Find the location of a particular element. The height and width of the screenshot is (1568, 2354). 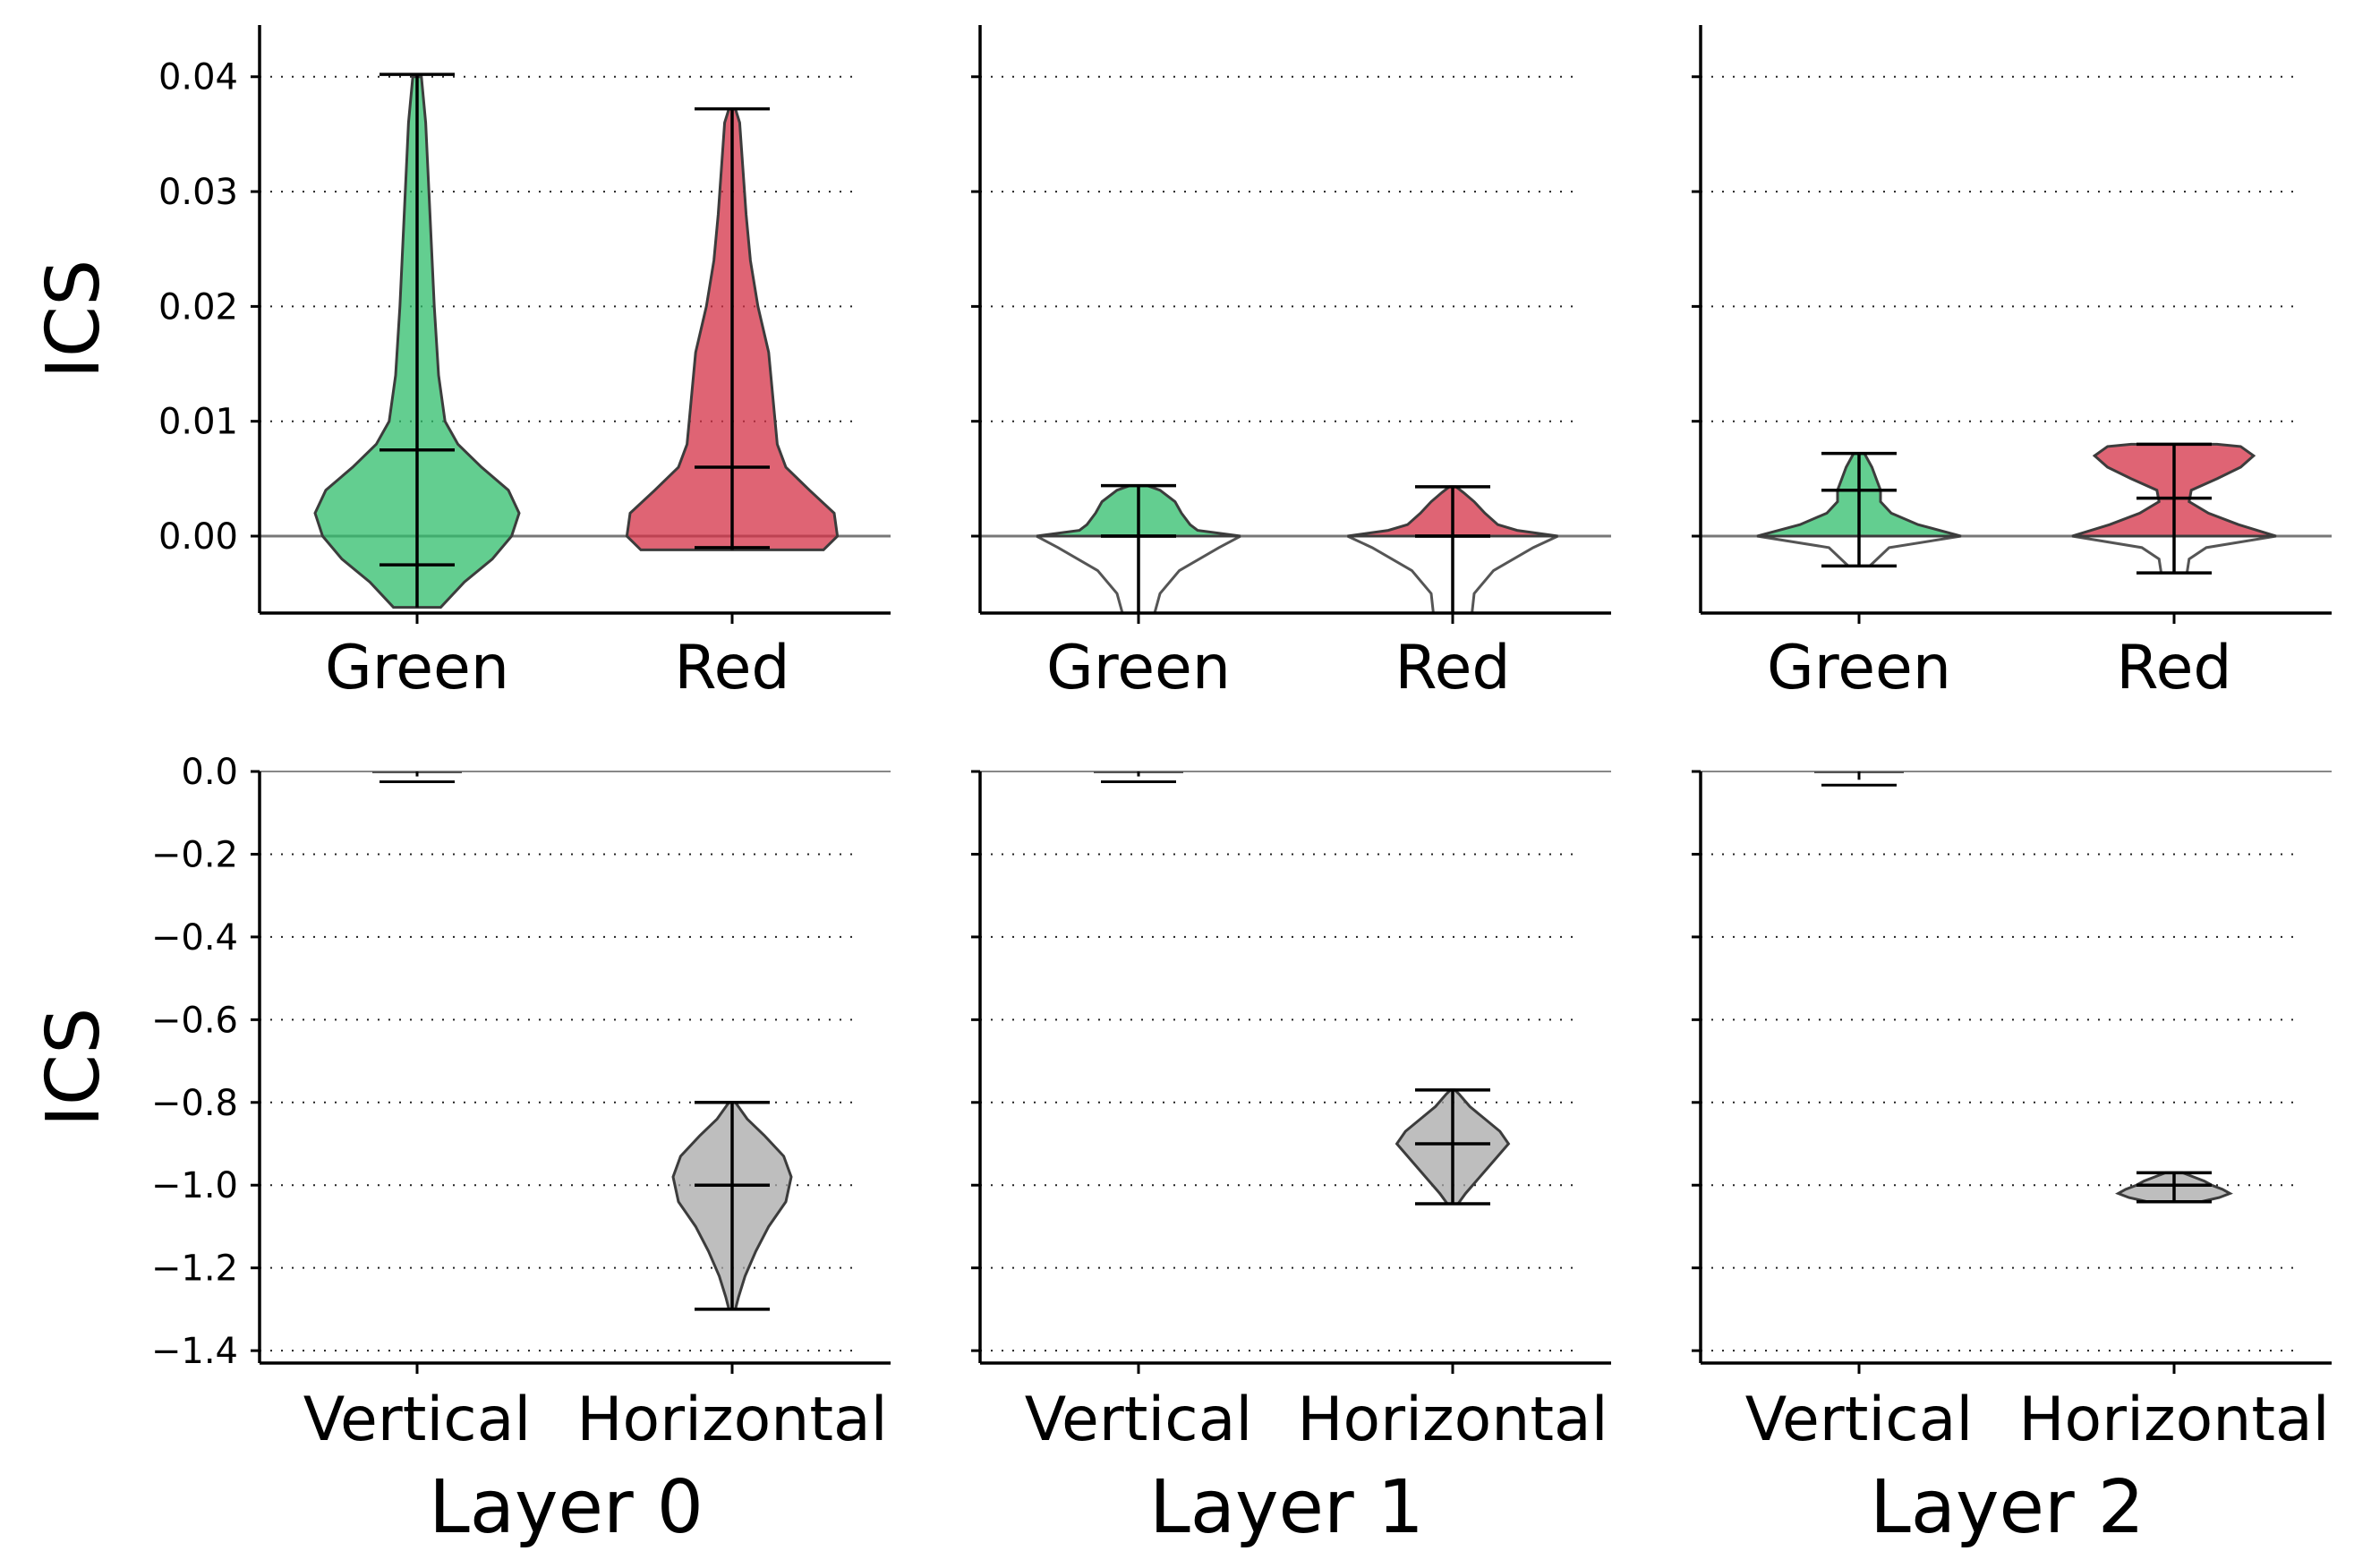

y-tick-label: 0.01 is located at coordinates (198, 422).